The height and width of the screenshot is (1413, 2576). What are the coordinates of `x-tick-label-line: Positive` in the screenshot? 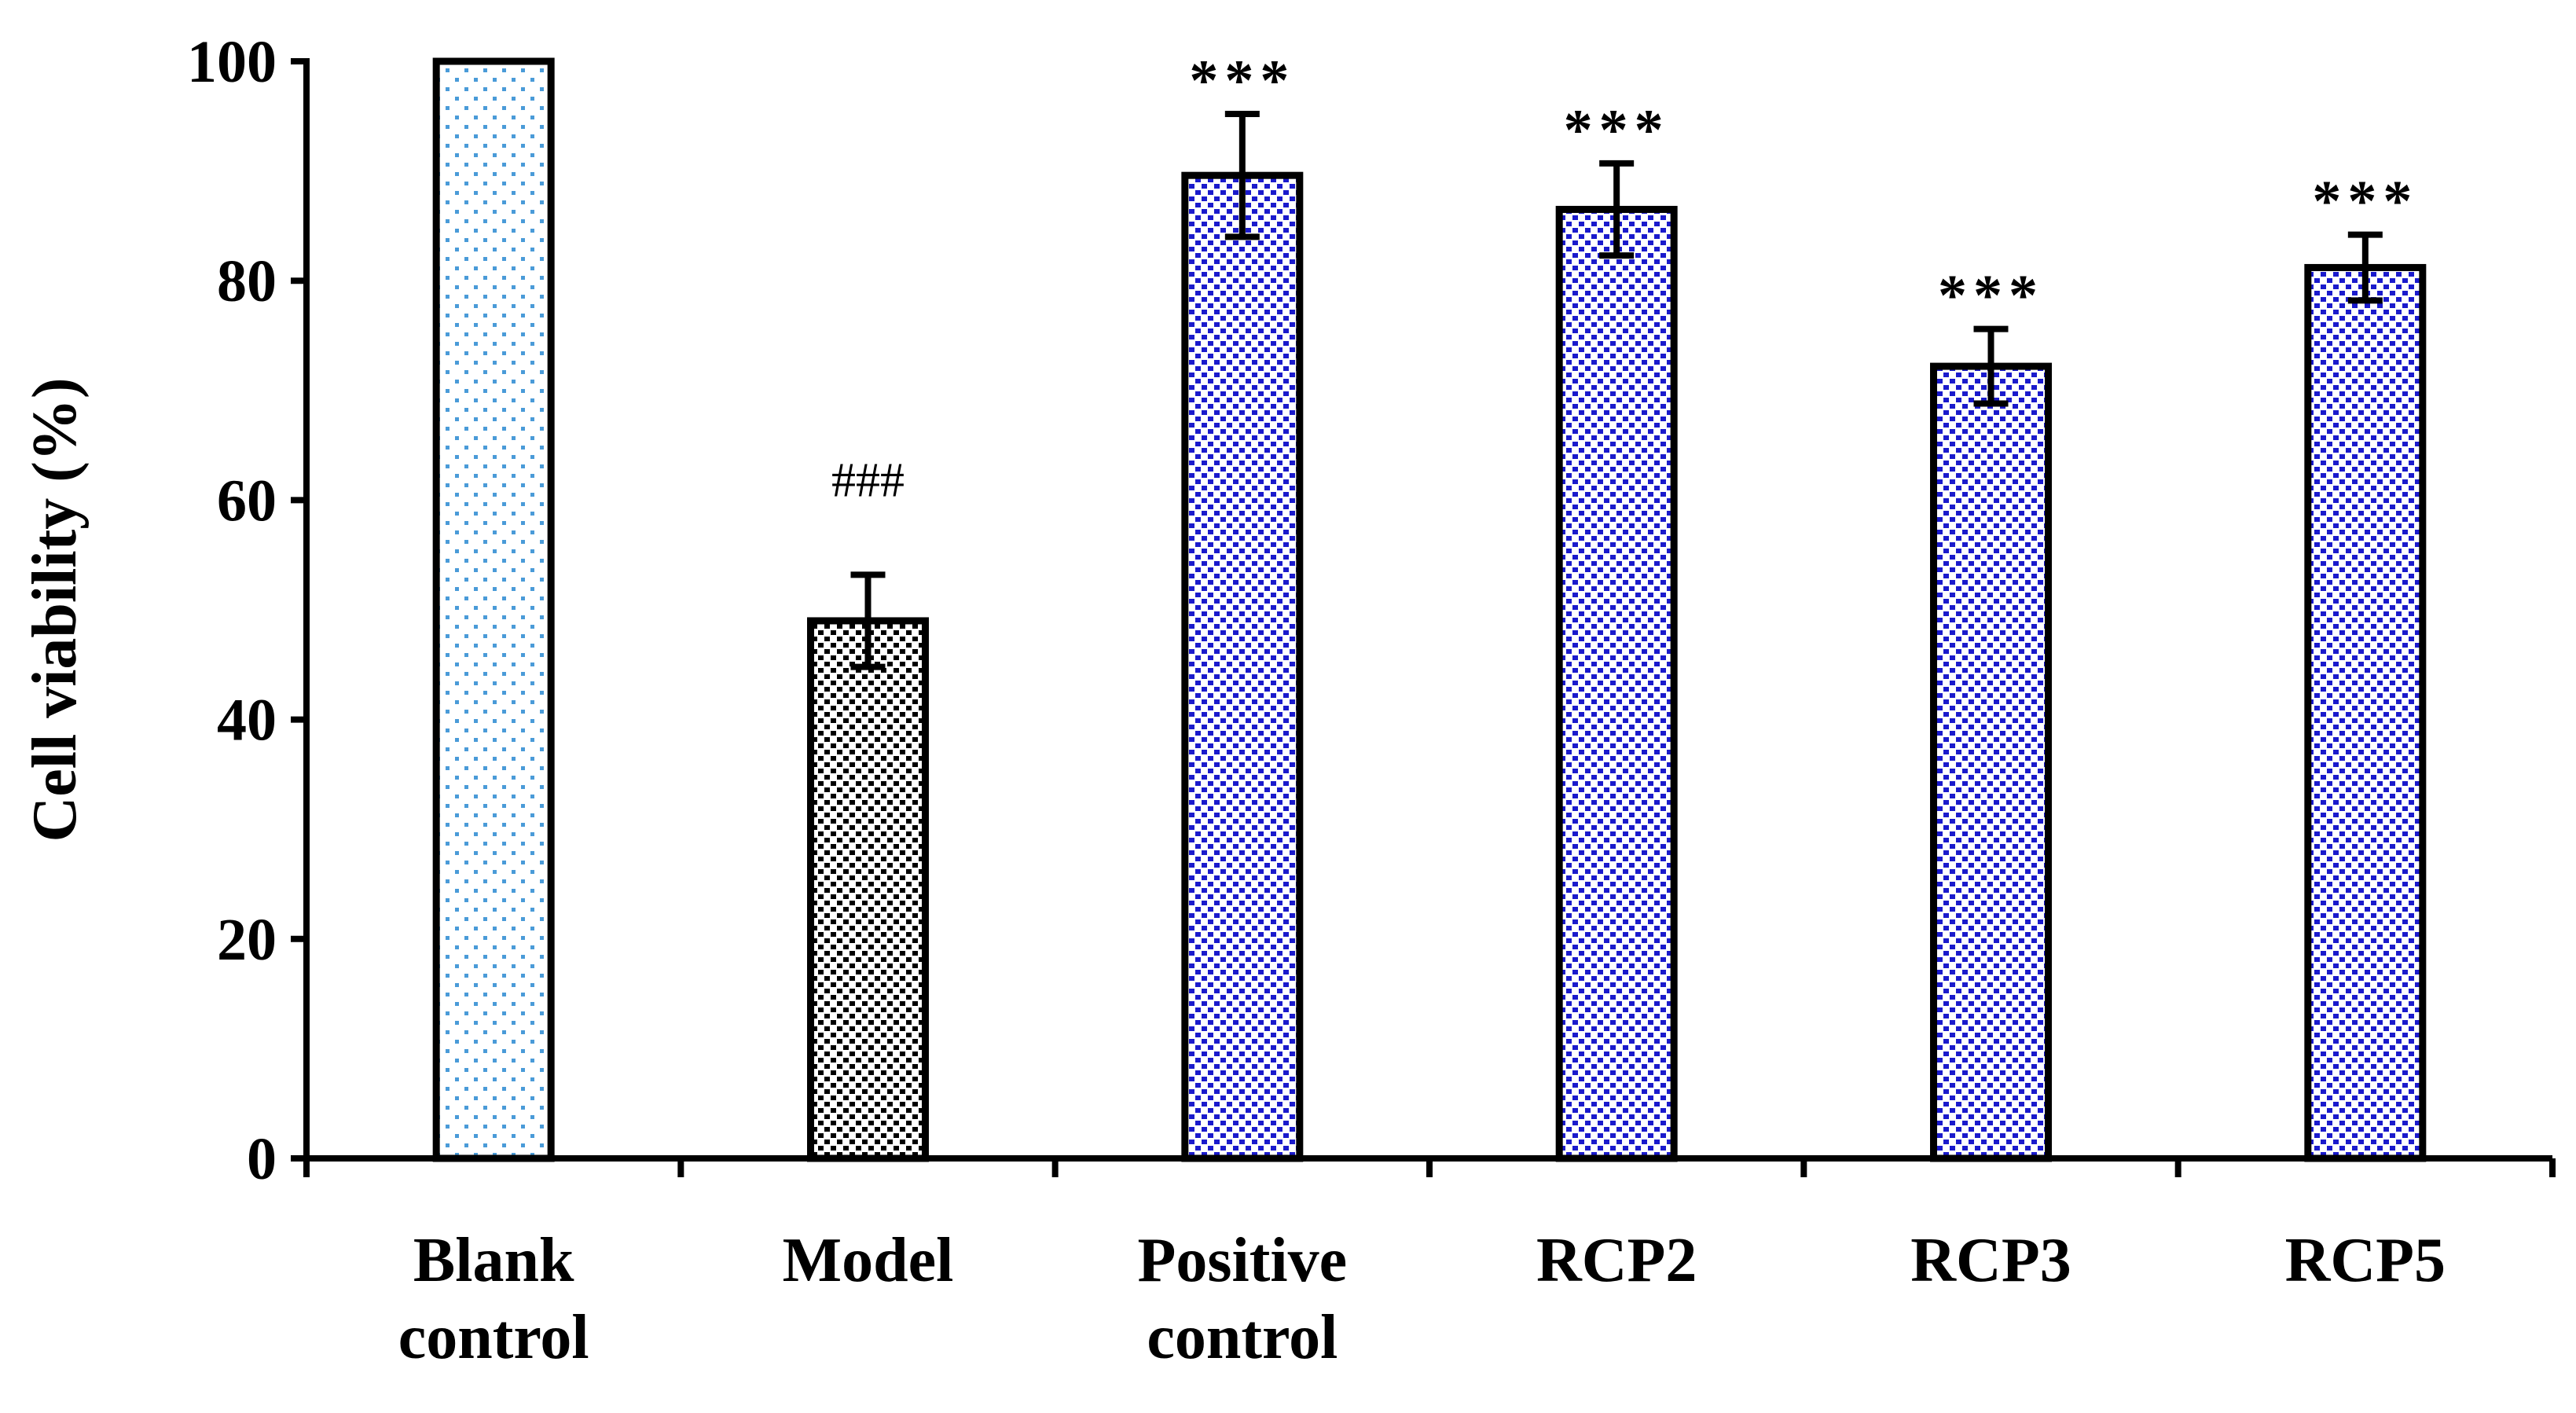 It's located at (1243, 1260).